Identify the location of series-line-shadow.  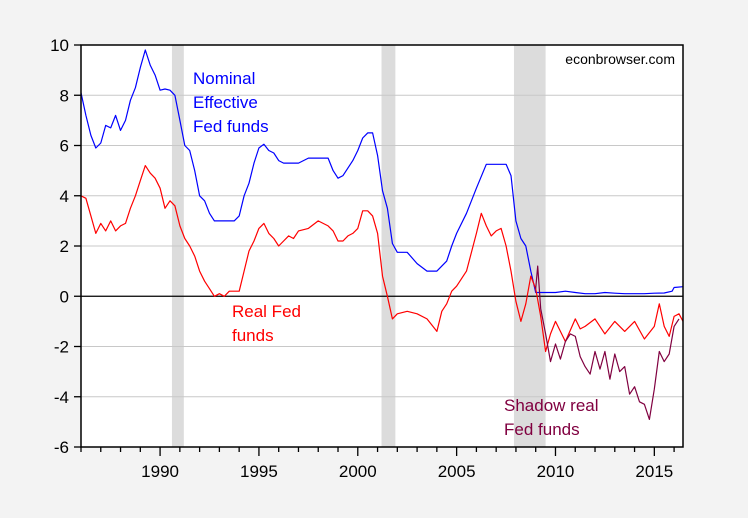
(607, 342).